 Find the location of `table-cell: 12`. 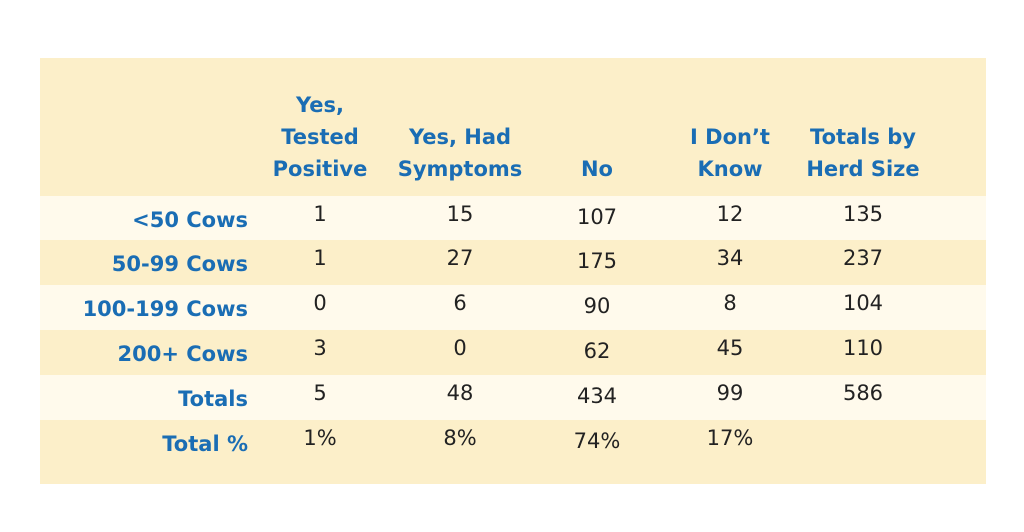

table-cell: 12 is located at coordinates (730, 214).